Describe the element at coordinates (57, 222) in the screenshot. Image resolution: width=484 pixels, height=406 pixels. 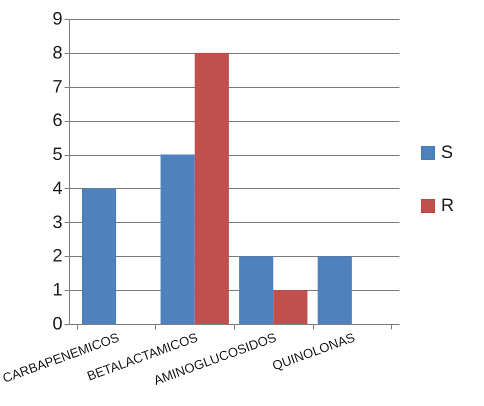
I see `y-tick-label: 3` at that location.